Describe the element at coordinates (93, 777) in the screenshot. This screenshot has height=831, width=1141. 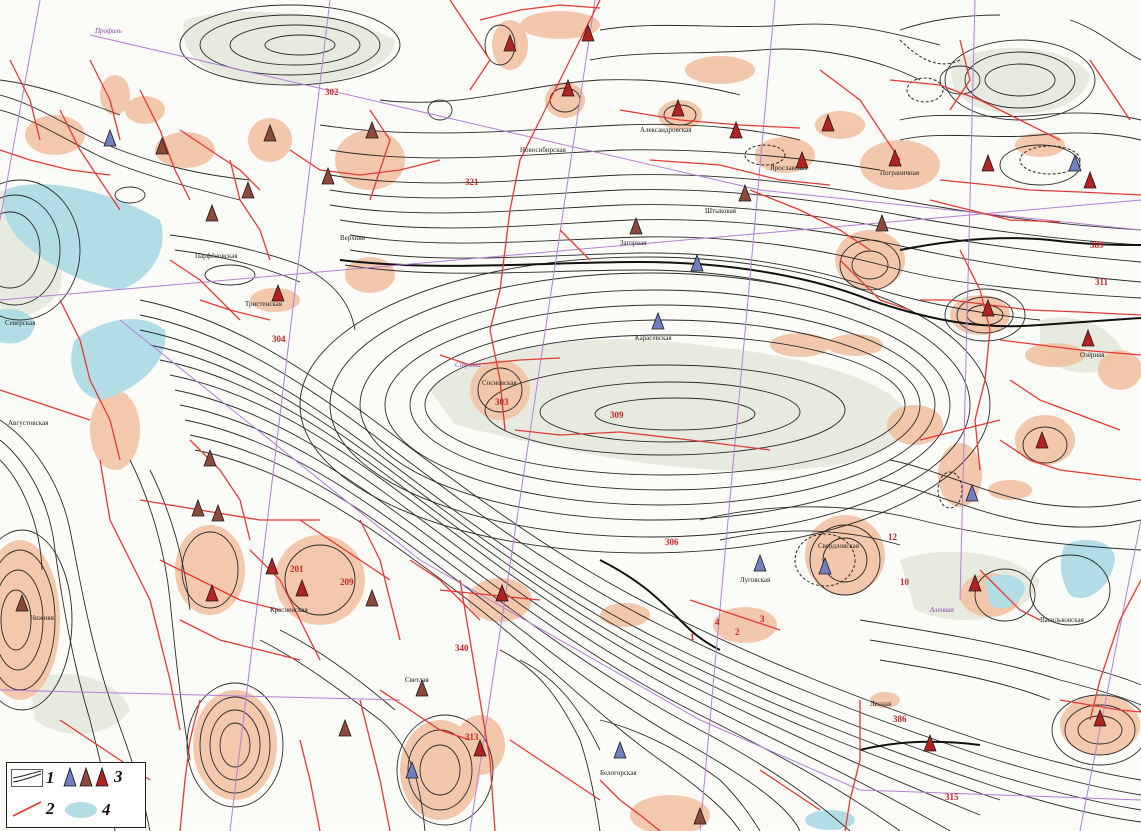
I see `legend-item-wells: 3` at that location.